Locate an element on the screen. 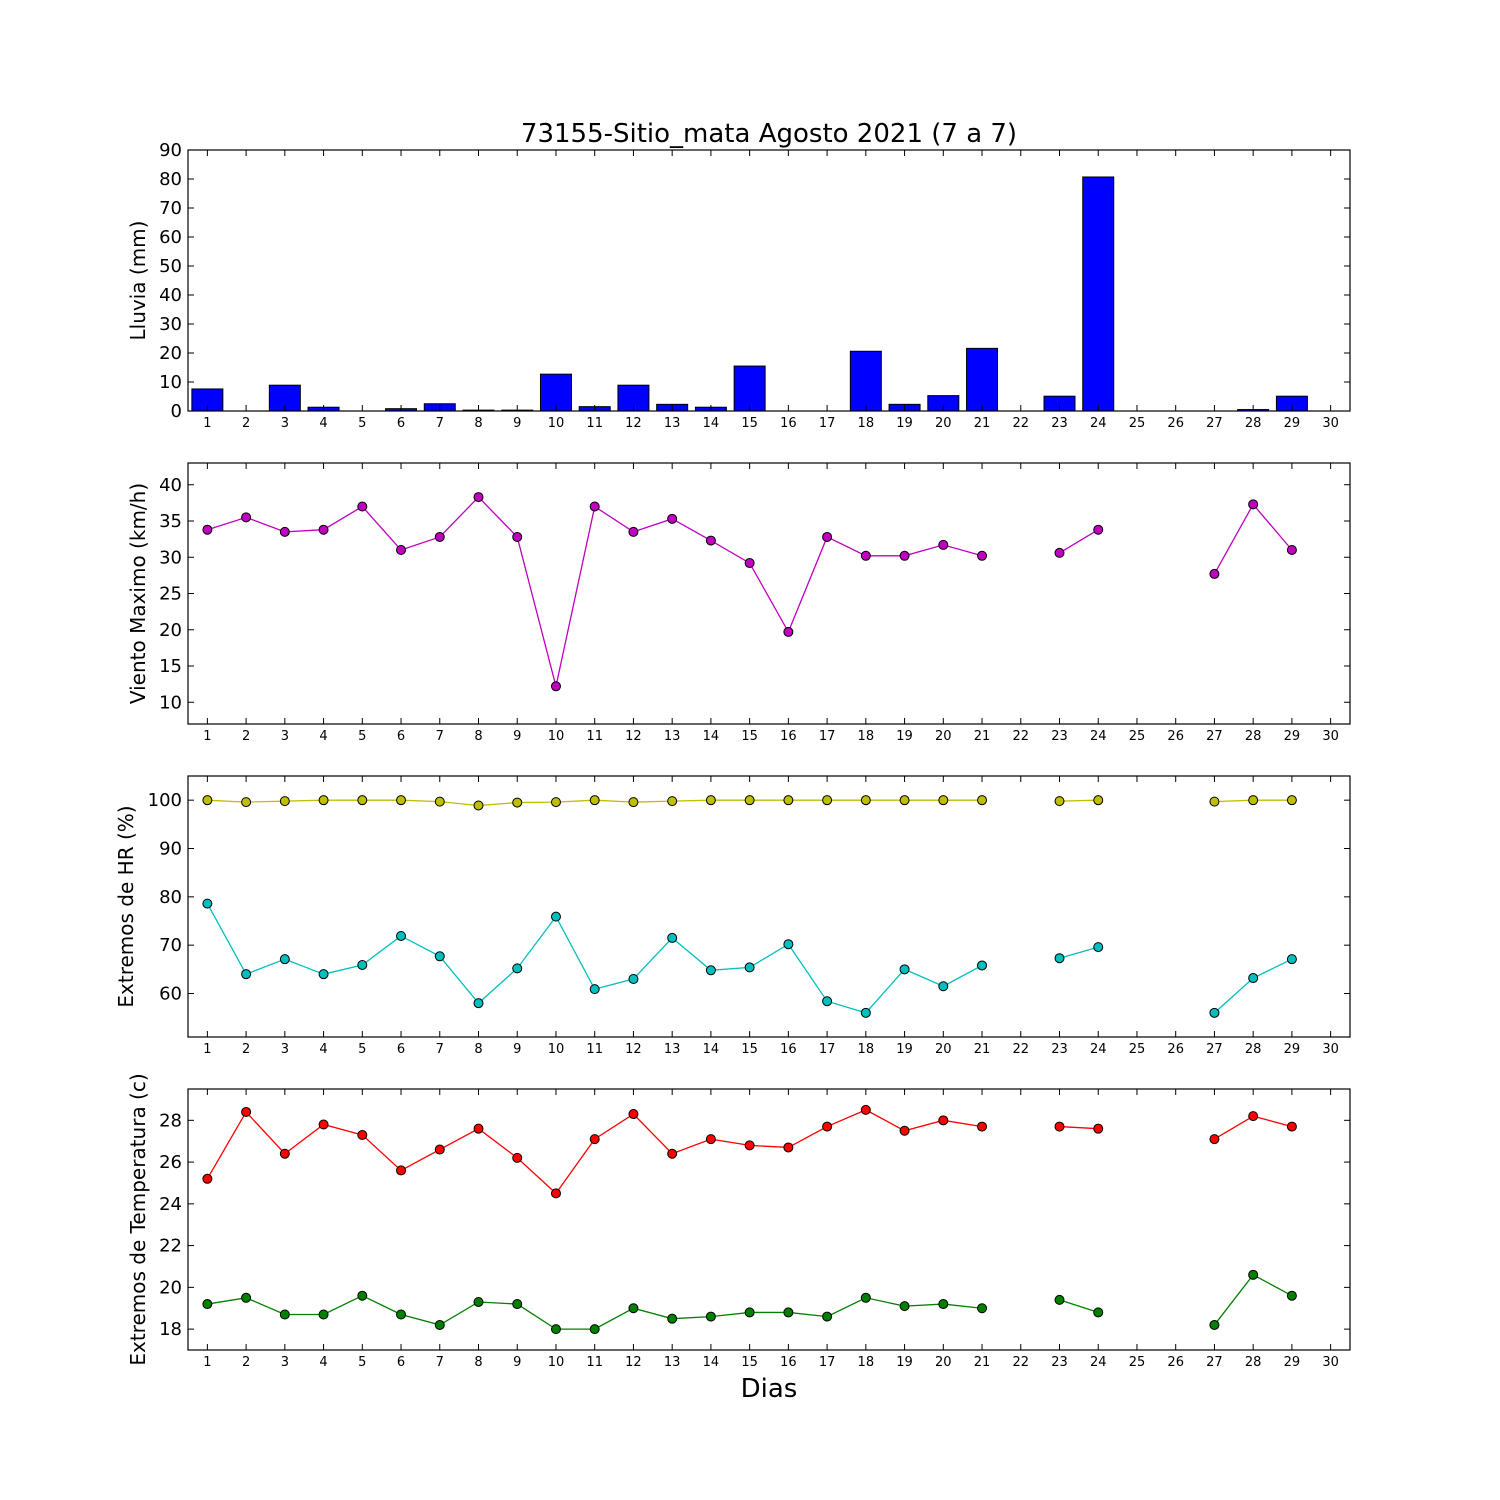  temperature-x-tick-label: 15 is located at coordinates (749, 1362).